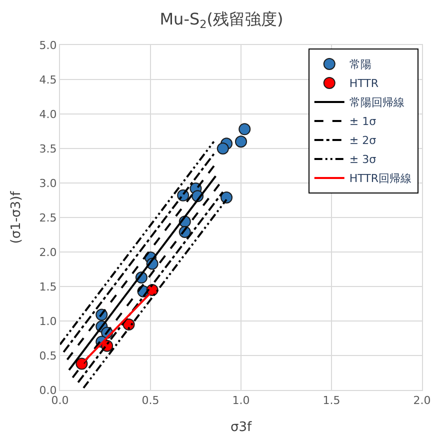 The width and height of the screenshot is (443, 443). I want to click on x-tick-label: 1.0, so click(241, 401).